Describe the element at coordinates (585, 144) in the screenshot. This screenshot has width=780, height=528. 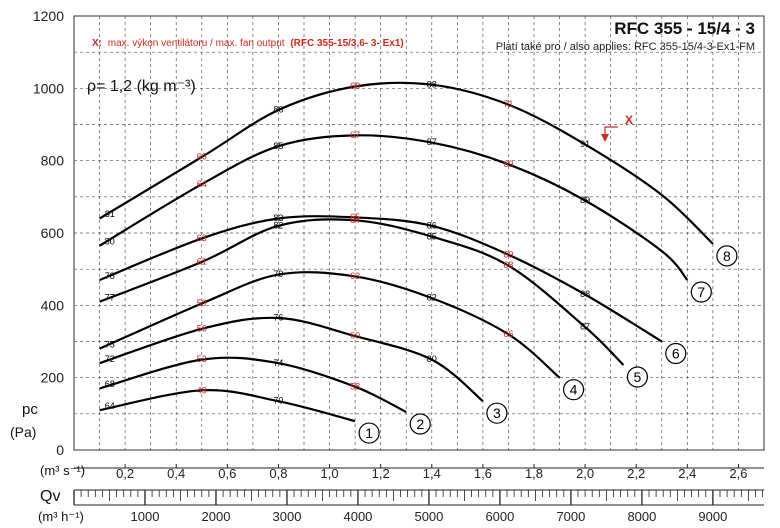
I see `efficiency-label: 91` at that location.